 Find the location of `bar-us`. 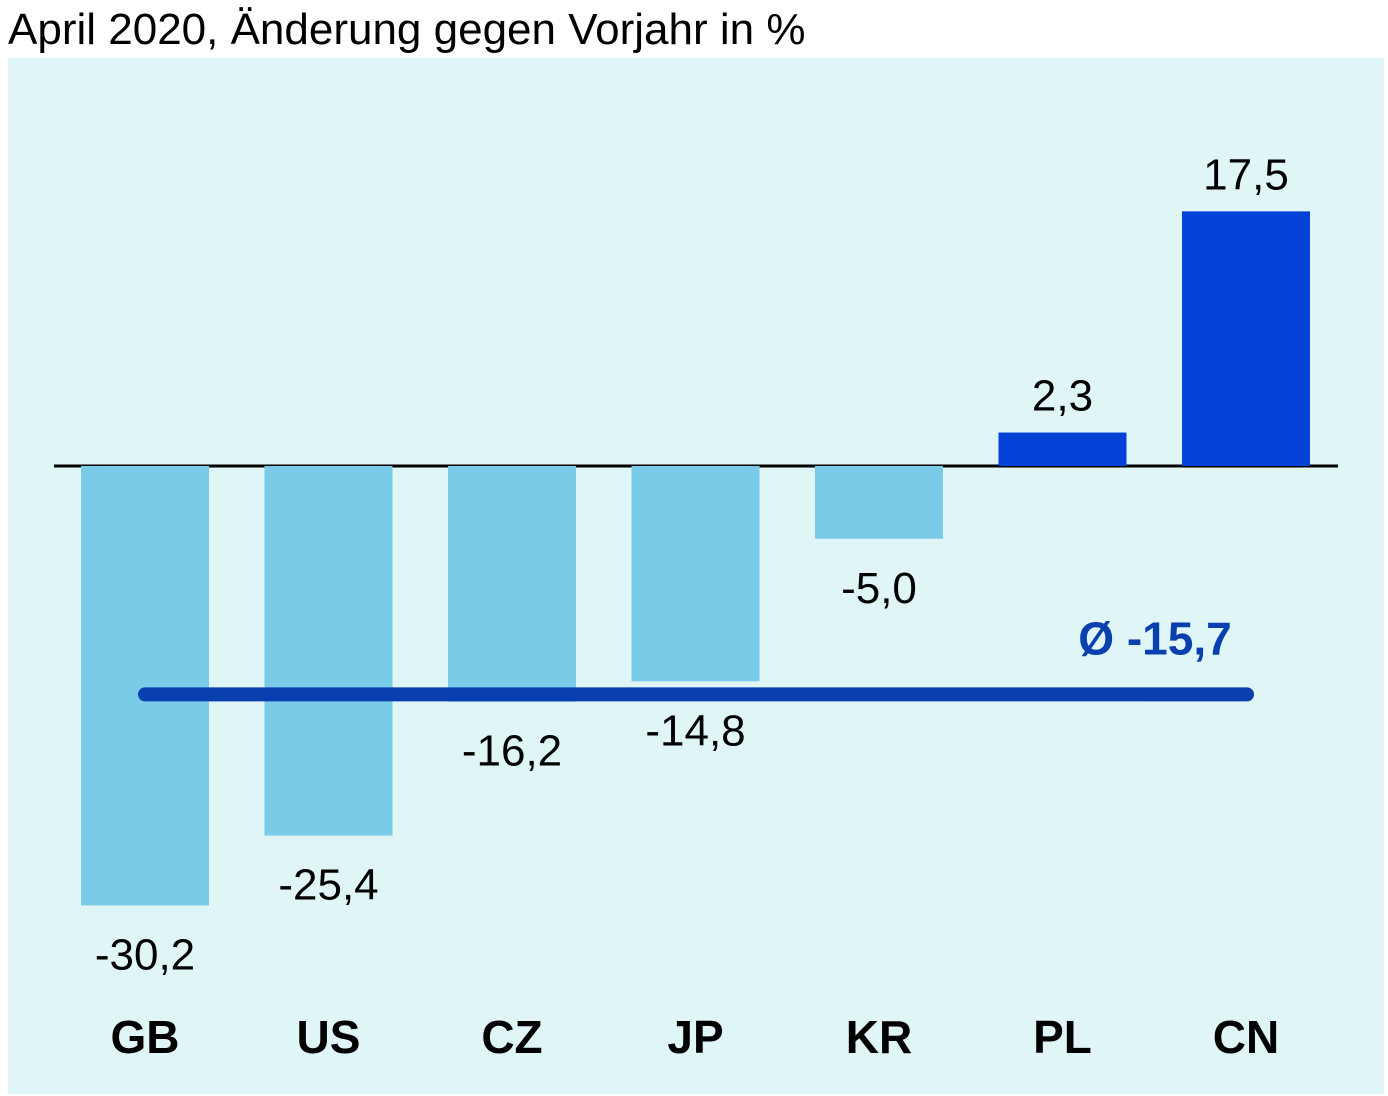

bar-us is located at coordinates (328, 651).